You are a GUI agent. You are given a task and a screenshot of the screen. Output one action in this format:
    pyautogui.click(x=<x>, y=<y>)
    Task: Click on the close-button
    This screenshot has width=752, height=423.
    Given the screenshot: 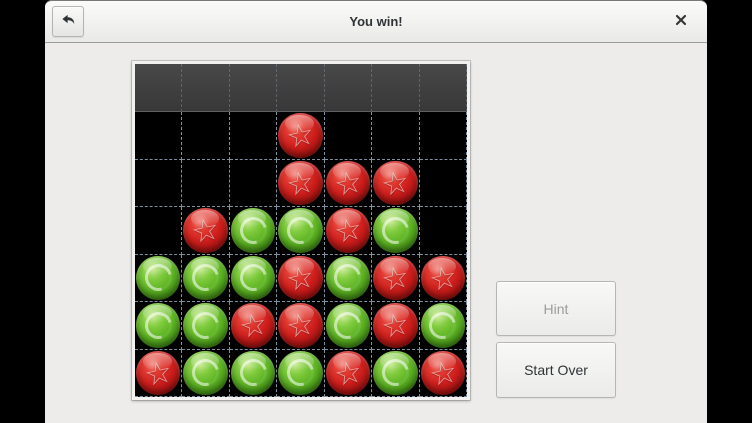 What is the action you would take?
    pyautogui.click(x=681, y=22)
    